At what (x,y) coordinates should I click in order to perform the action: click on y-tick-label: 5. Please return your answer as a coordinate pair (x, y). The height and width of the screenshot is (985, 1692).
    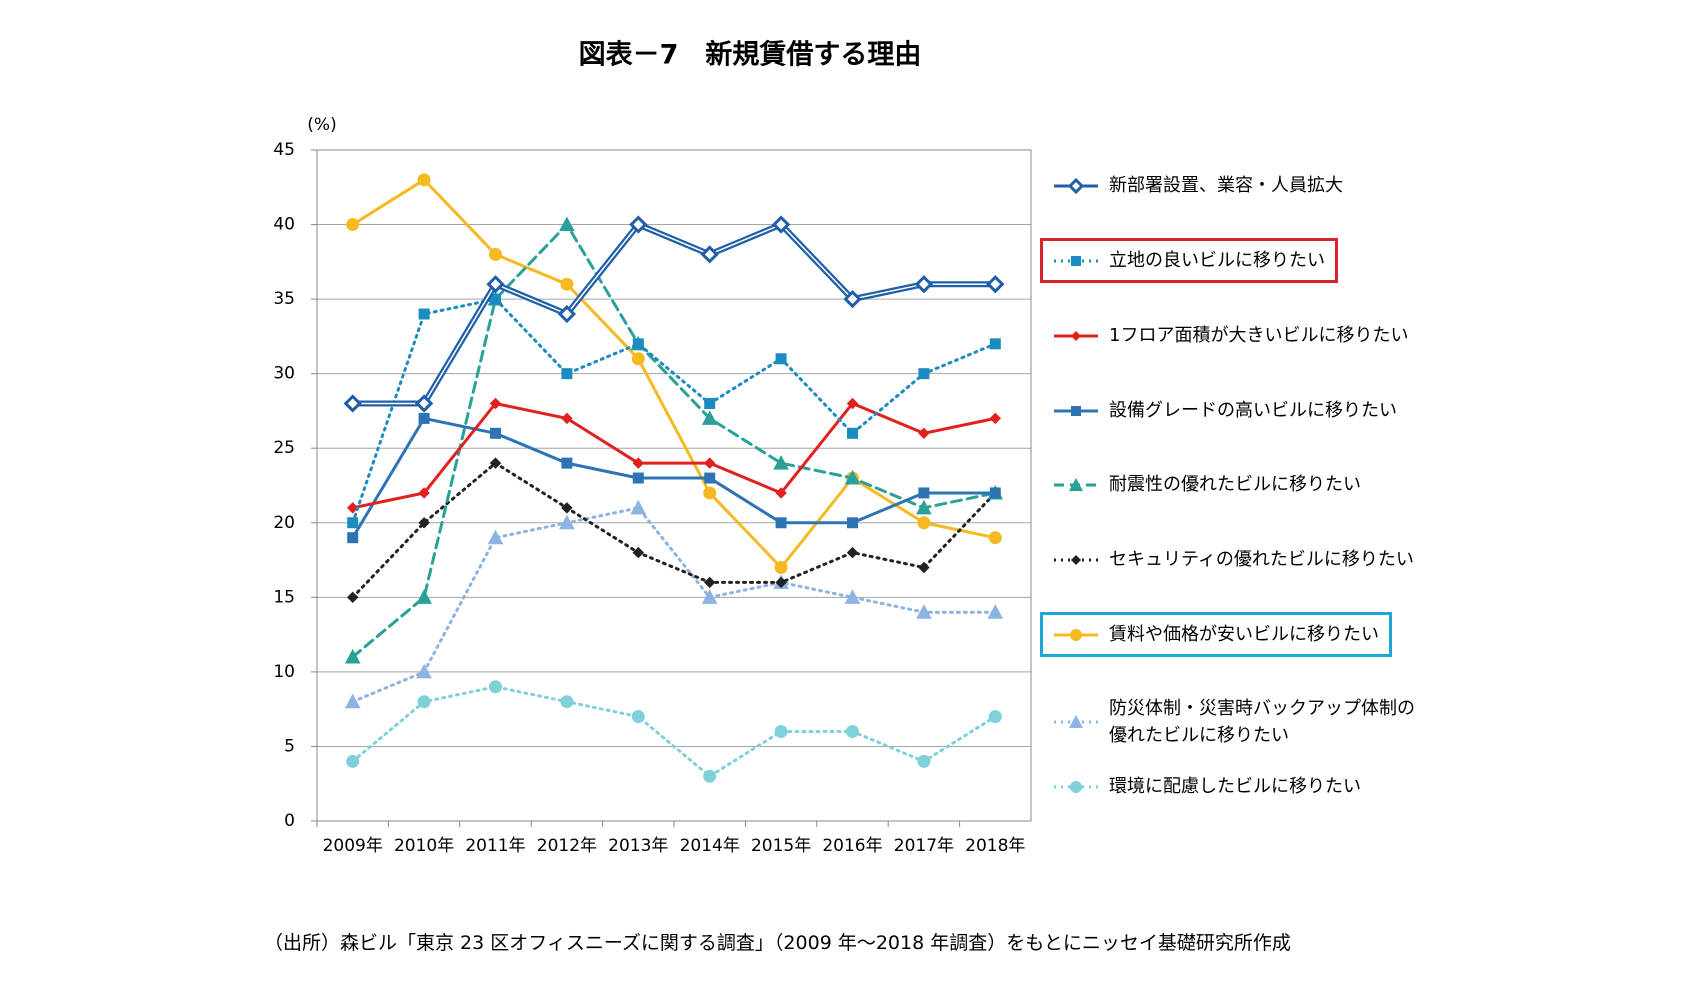
    Looking at the image, I should click on (289, 746).